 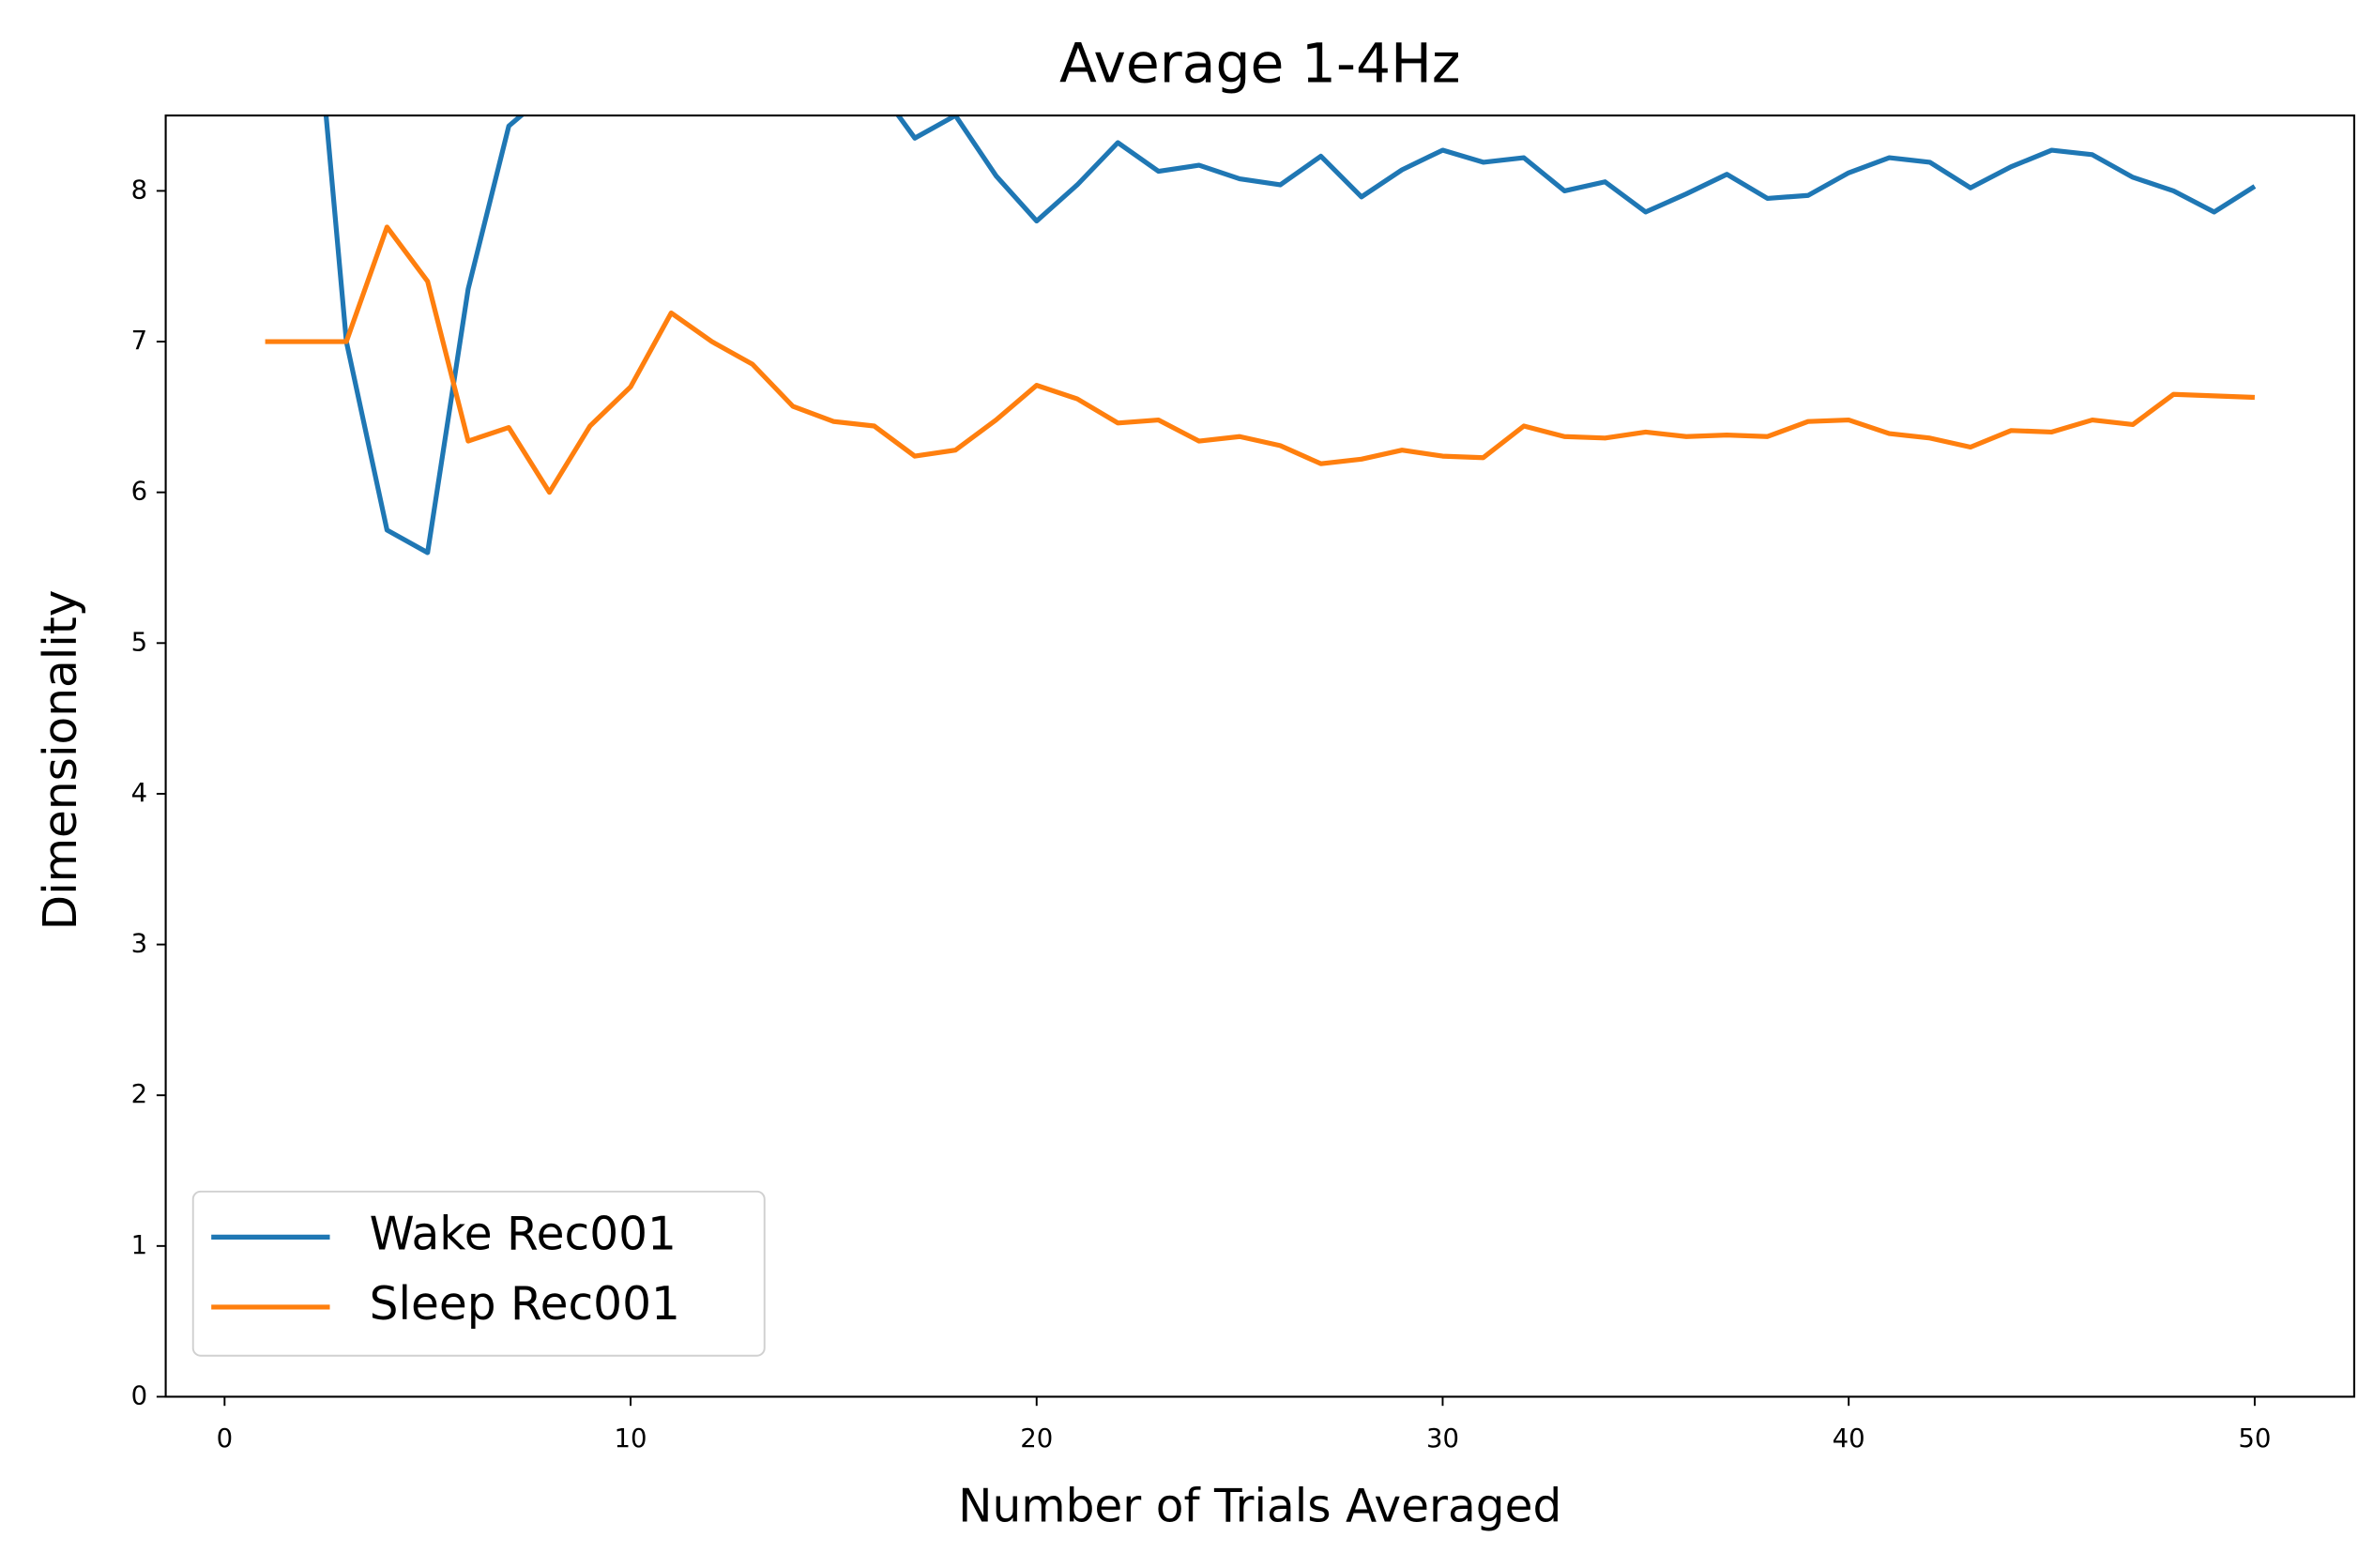 What do you see at coordinates (631, 1438) in the screenshot?
I see `x-tick-label: 10` at bounding box center [631, 1438].